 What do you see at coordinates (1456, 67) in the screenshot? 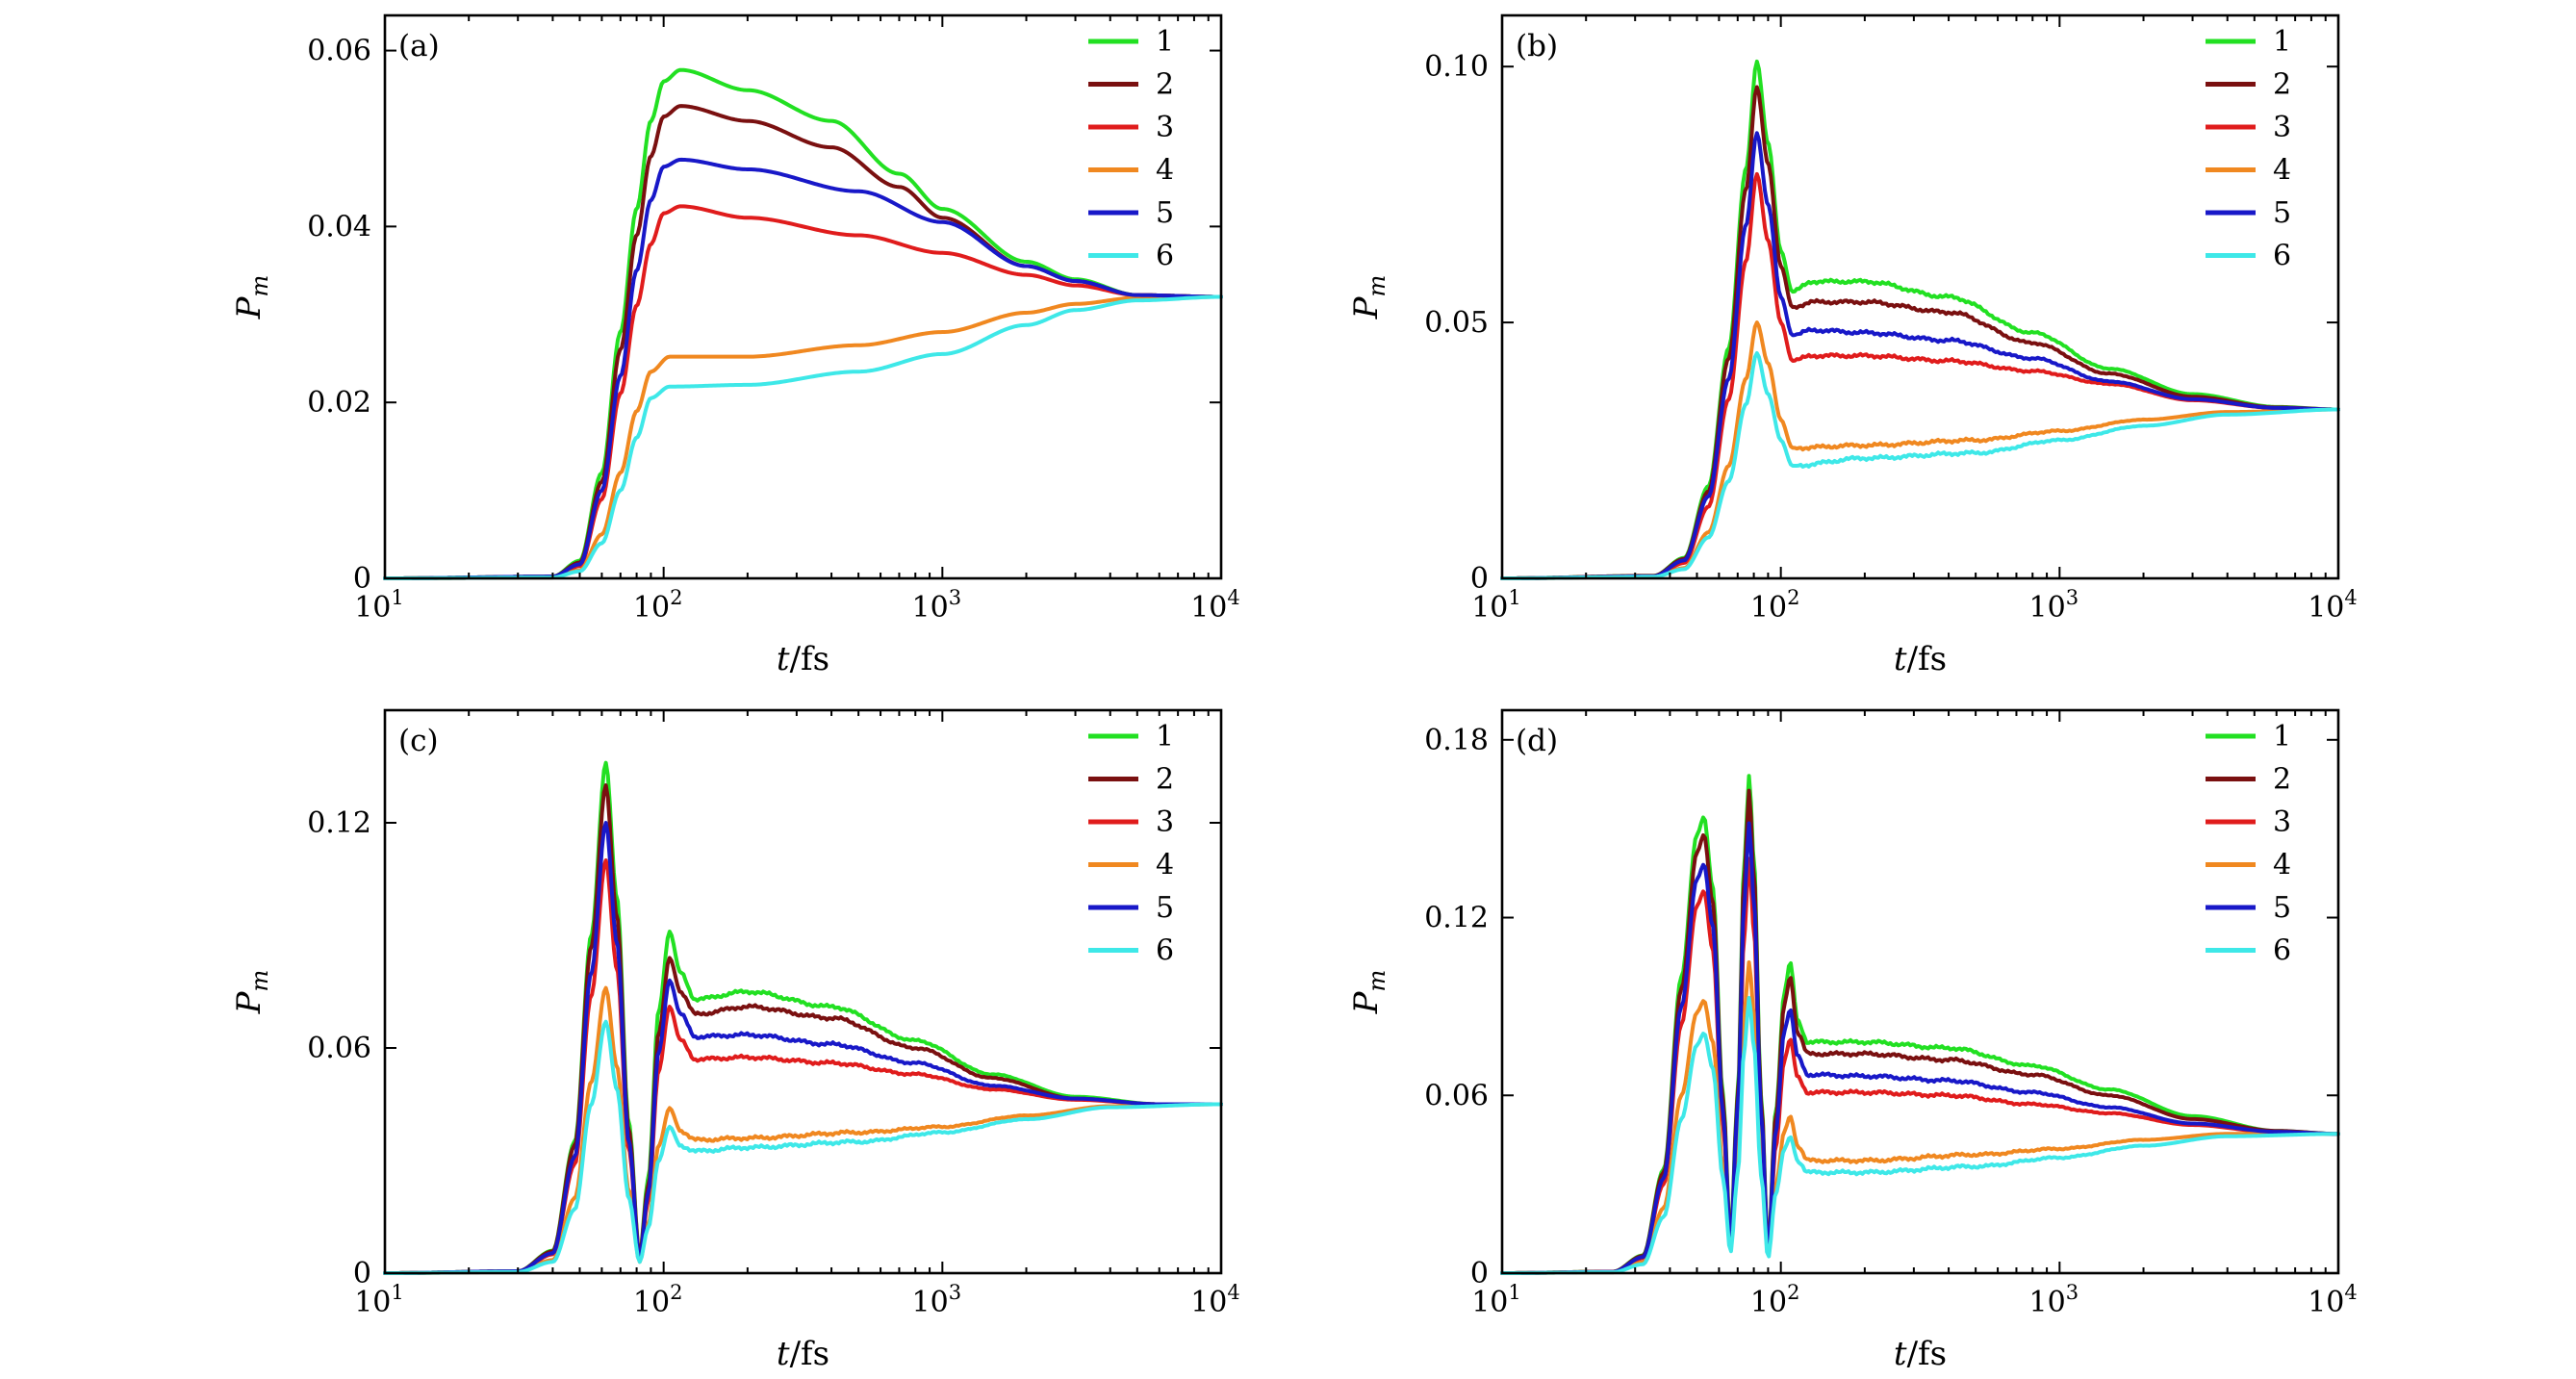
I see `y-tick-label: 0.10` at bounding box center [1456, 67].